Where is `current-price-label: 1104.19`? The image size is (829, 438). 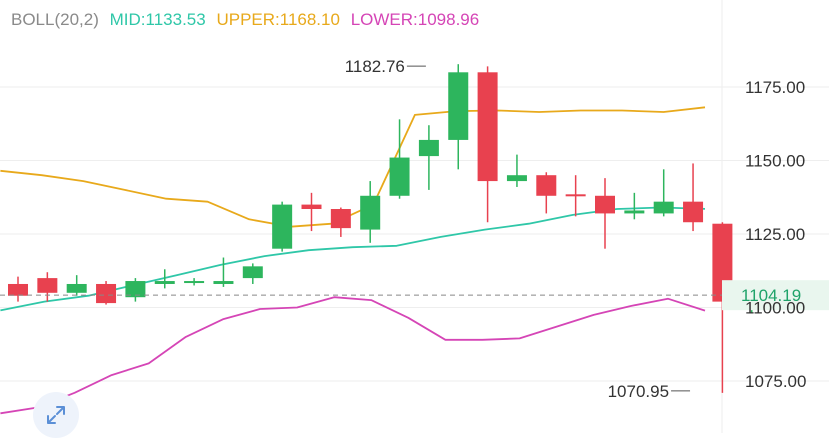 current-price-label: 1104.19 is located at coordinates (771, 295).